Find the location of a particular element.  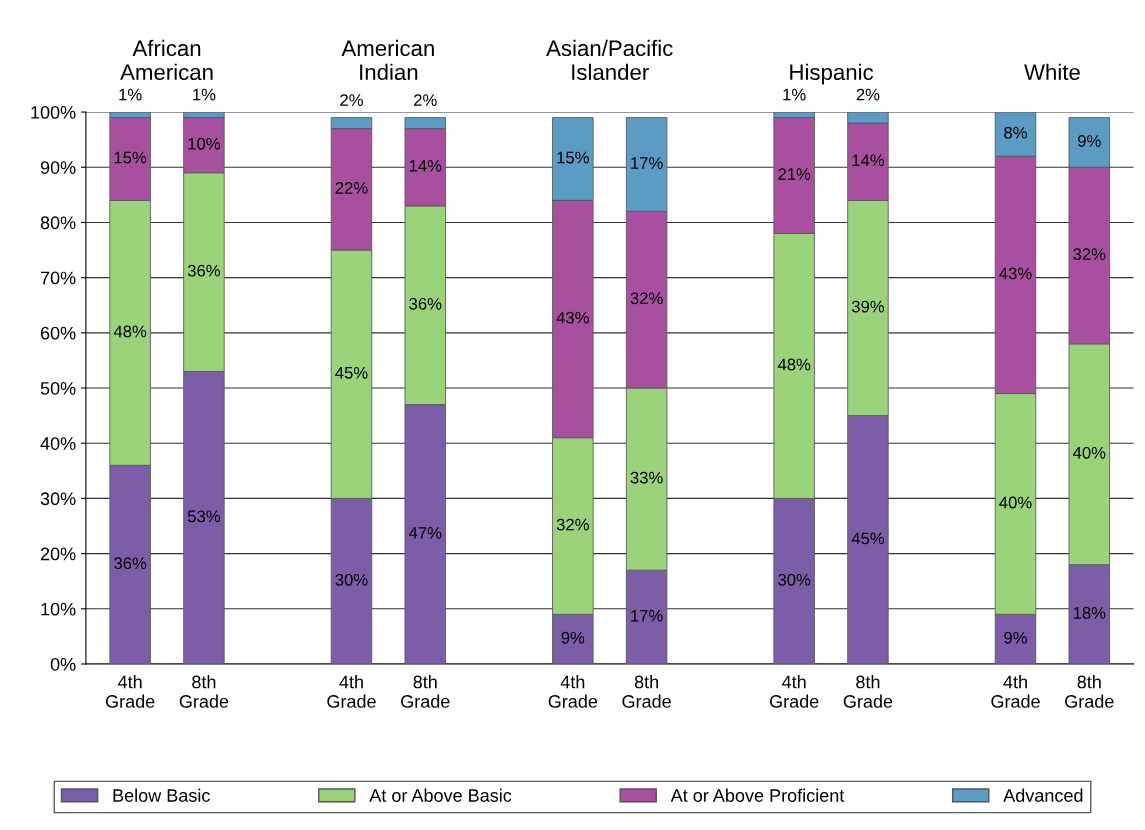

text: Hispanic is located at coordinates (832, 74).